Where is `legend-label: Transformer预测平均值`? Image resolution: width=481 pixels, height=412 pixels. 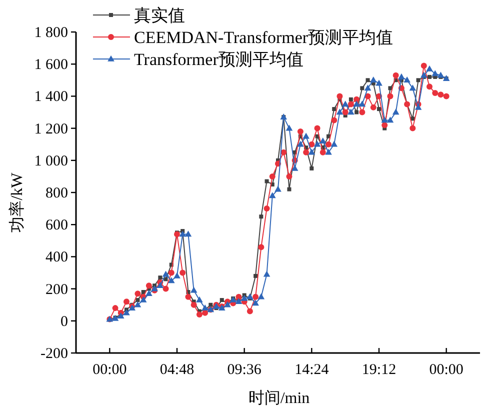
legend-label: Transformer预测平均值 is located at coordinates (219, 59).